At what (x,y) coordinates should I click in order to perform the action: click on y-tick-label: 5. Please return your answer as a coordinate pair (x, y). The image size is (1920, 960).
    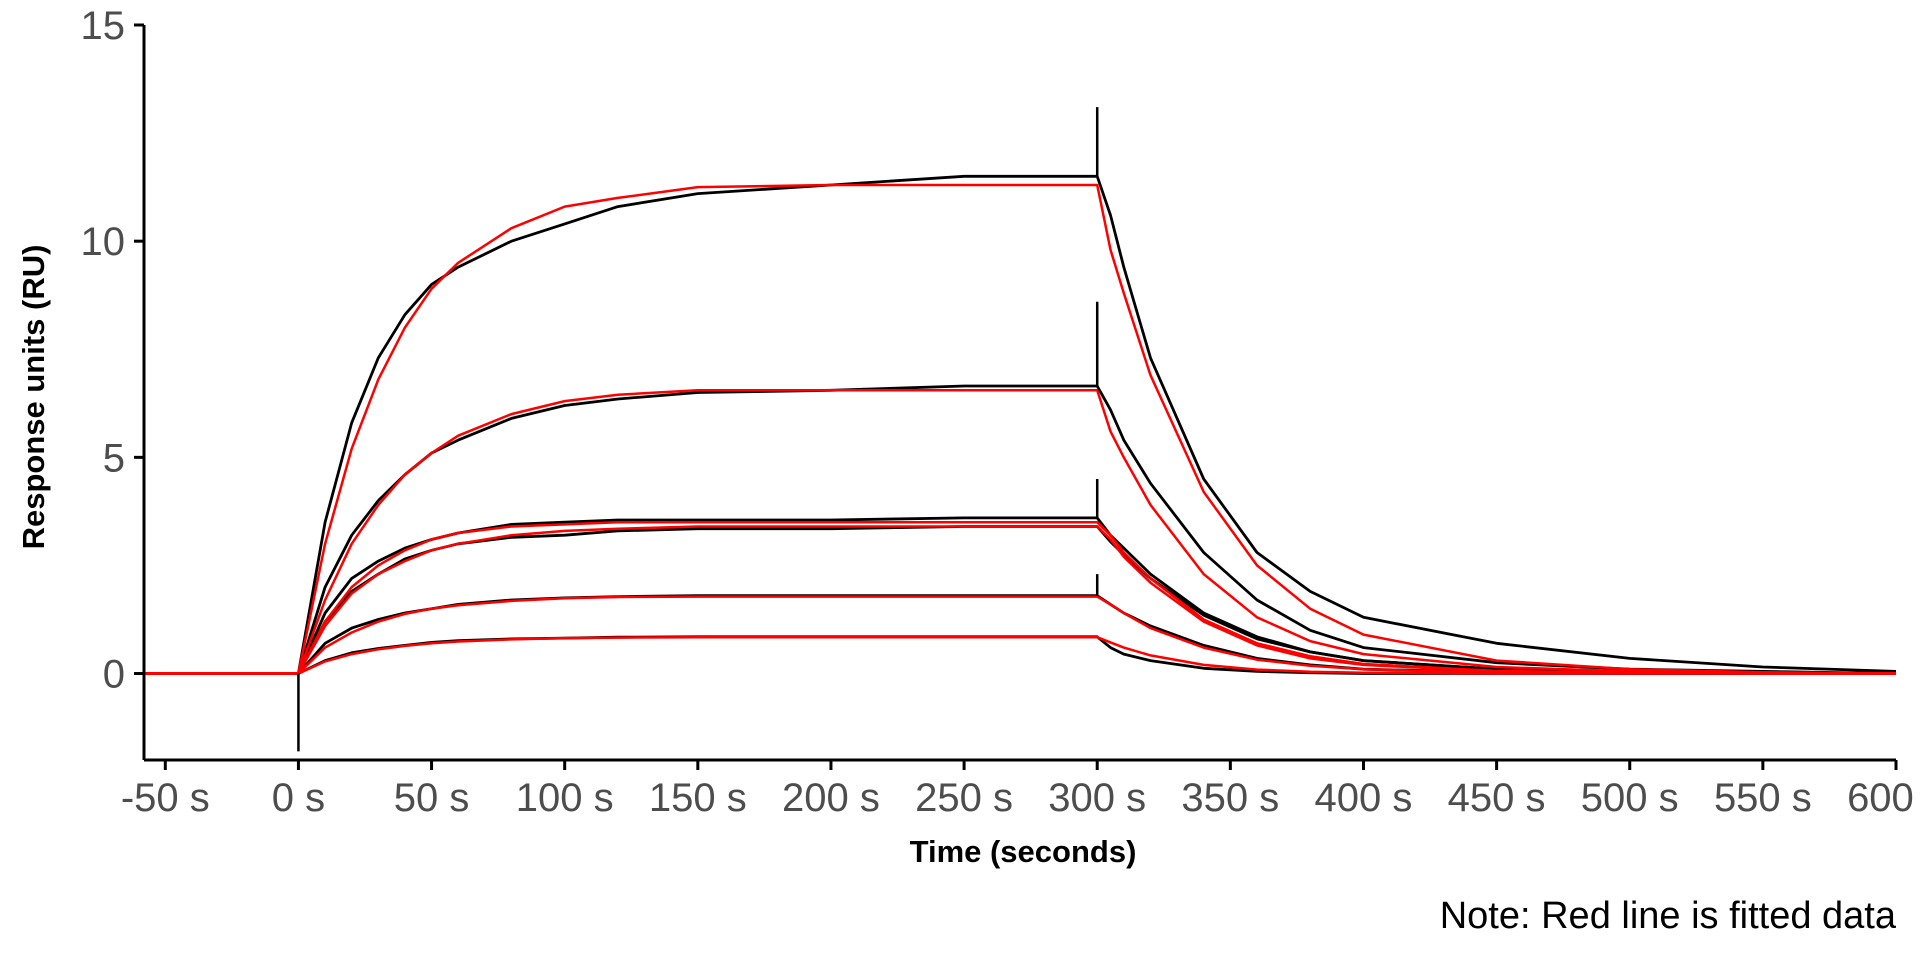
    Looking at the image, I should click on (114, 458).